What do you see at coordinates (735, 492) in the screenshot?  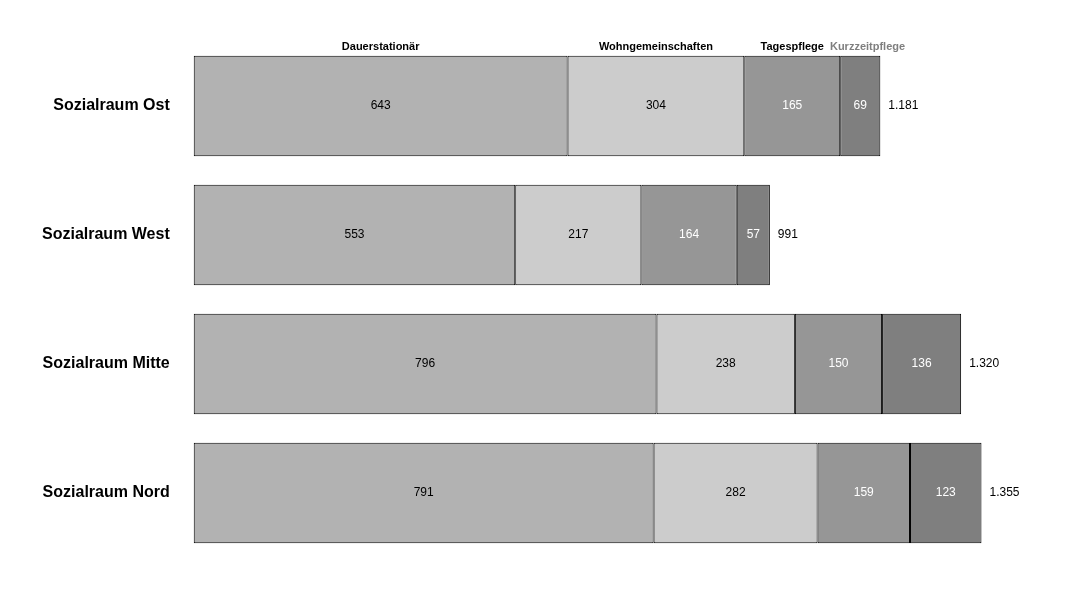 I see `data-label: 282` at bounding box center [735, 492].